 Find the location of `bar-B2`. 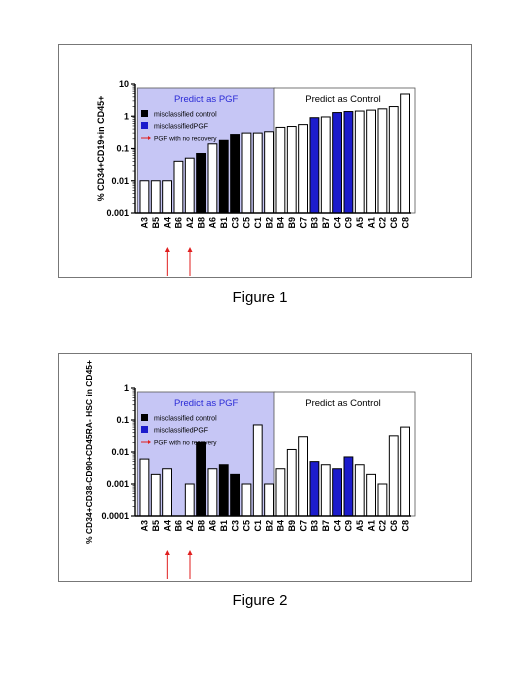

bar-B2 is located at coordinates (269, 500).